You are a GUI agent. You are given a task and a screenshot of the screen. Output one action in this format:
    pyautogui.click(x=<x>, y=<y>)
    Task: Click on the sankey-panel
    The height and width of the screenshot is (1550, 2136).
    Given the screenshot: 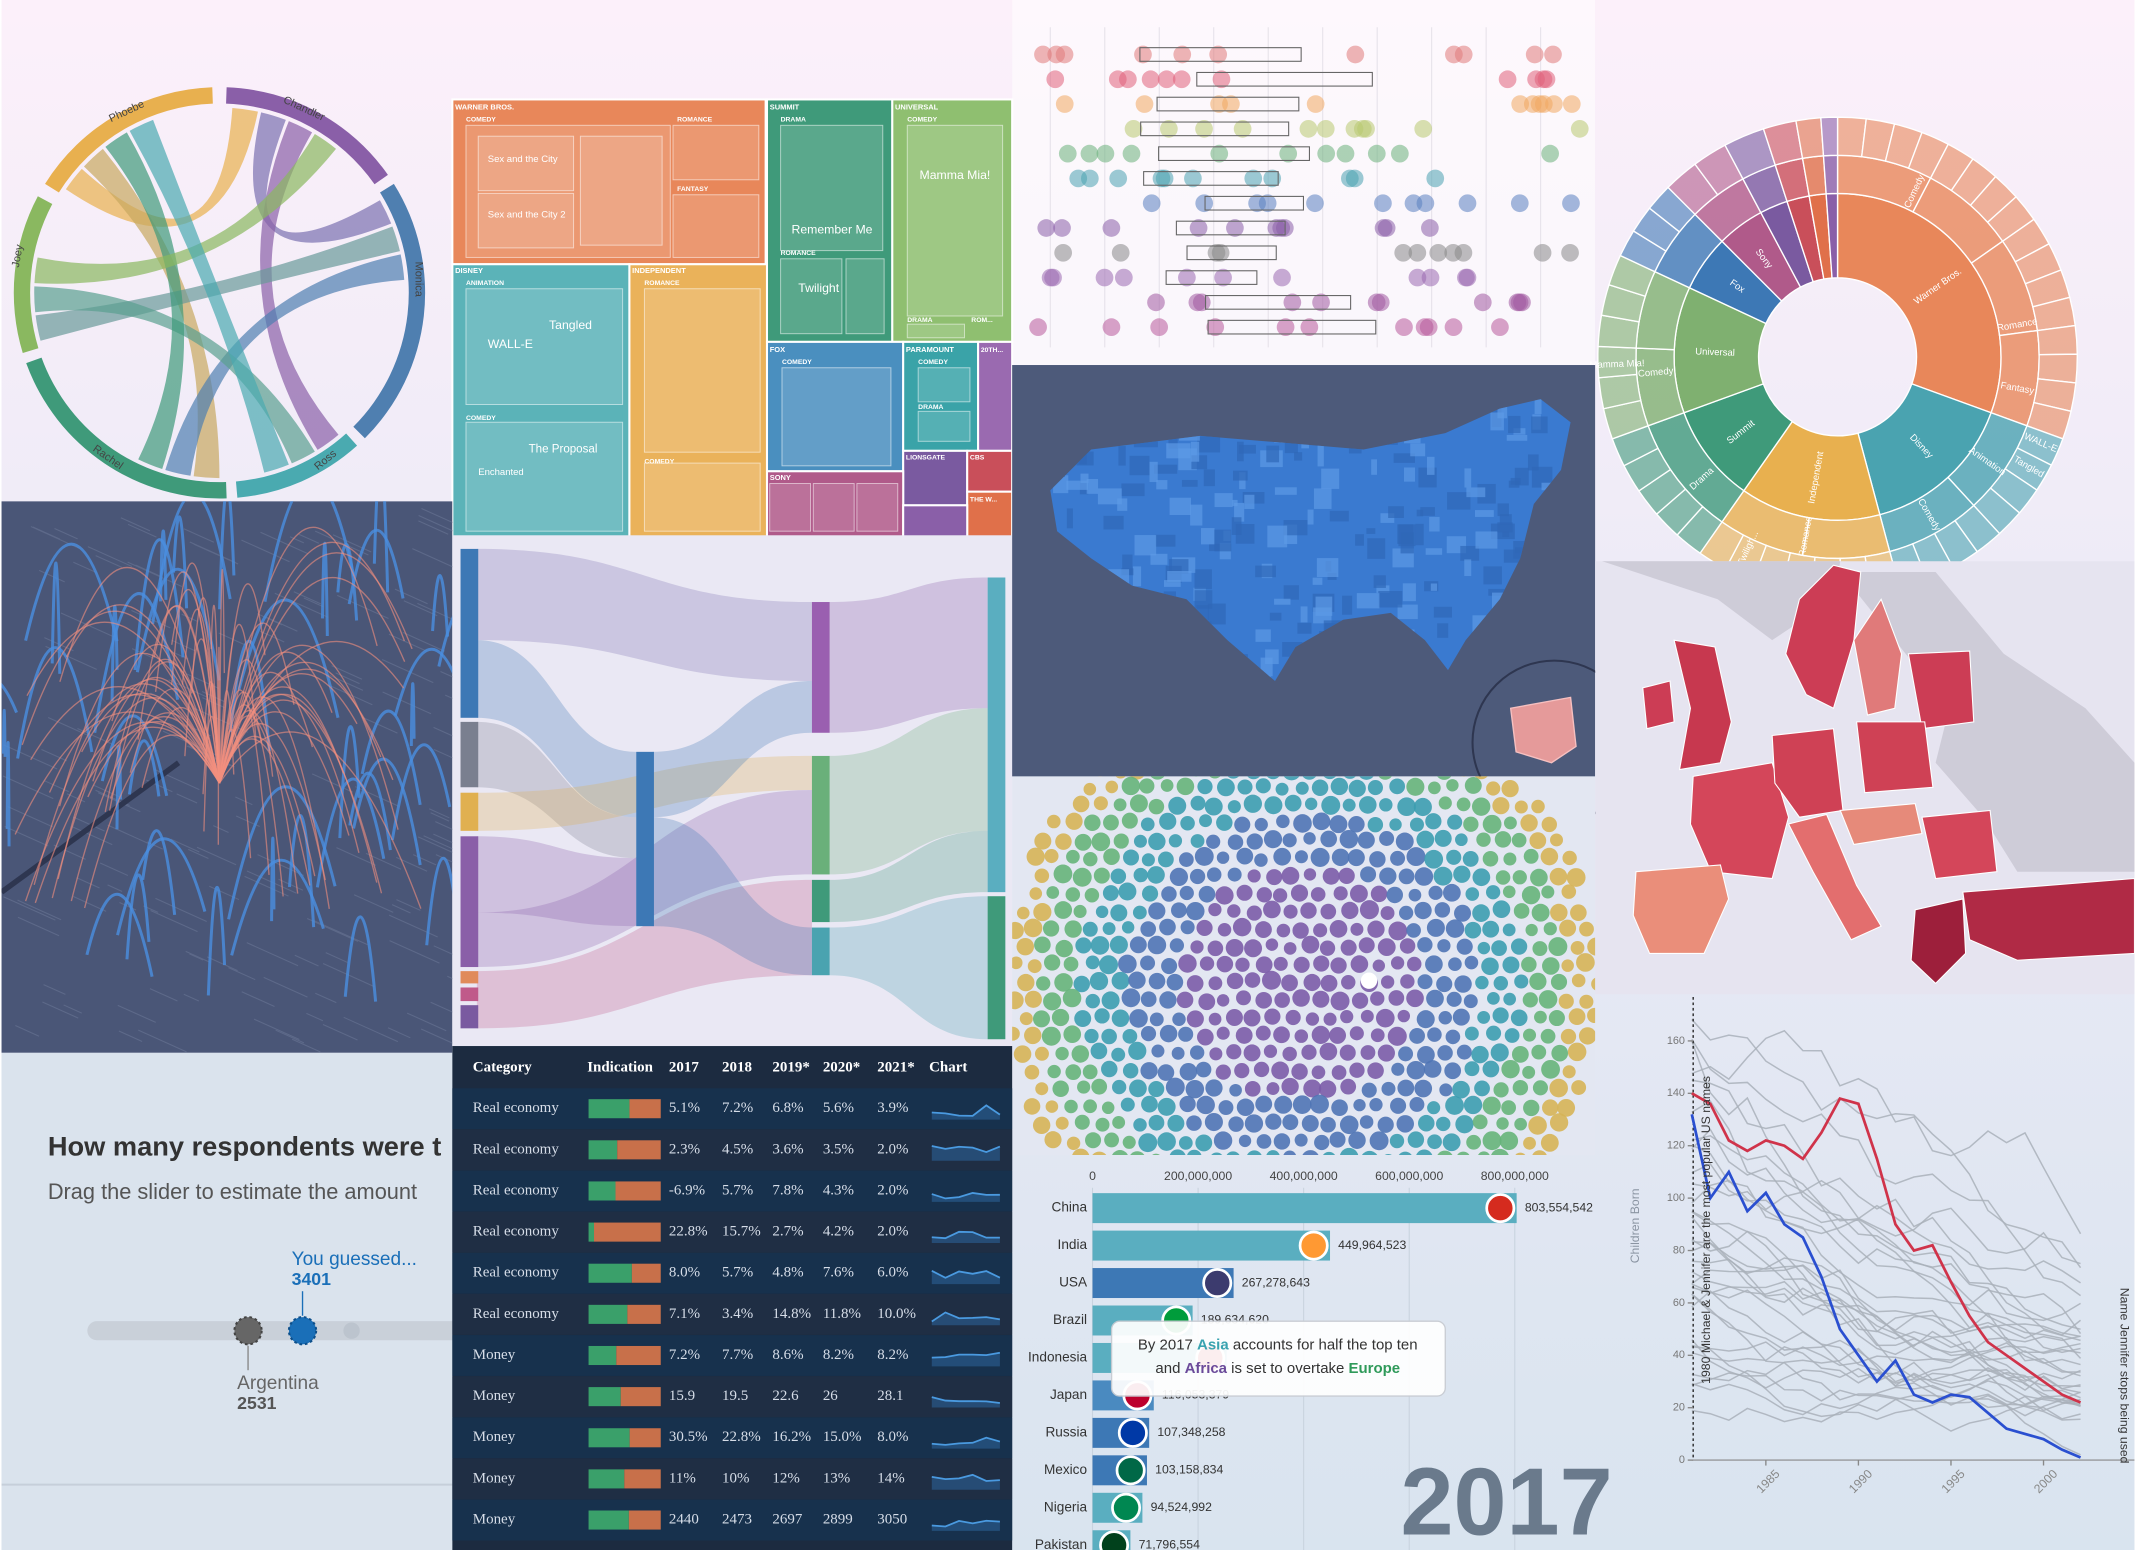 What is the action you would take?
    pyautogui.click(x=732, y=791)
    